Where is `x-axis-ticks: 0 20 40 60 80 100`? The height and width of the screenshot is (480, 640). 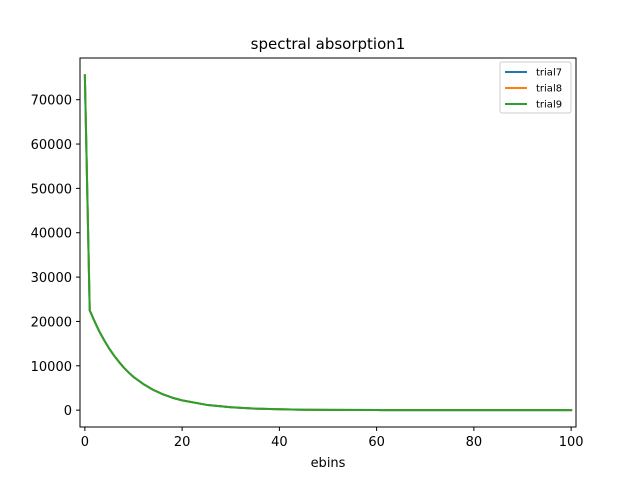 x-axis-ticks: 0 20 40 60 80 100 is located at coordinates (332, 438).